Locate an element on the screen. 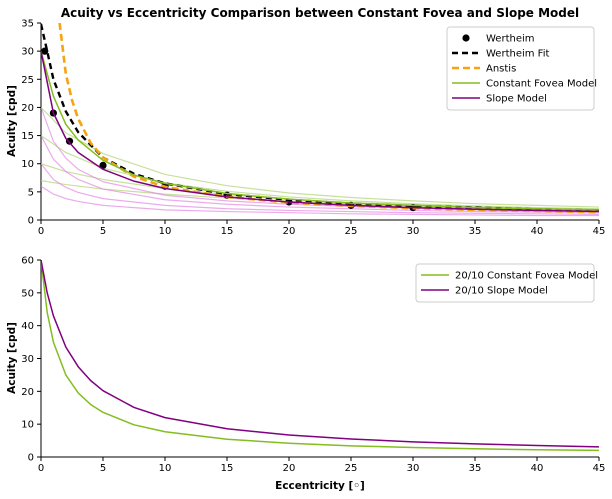  background-curve-10-line is located at coordinates (320, 174).